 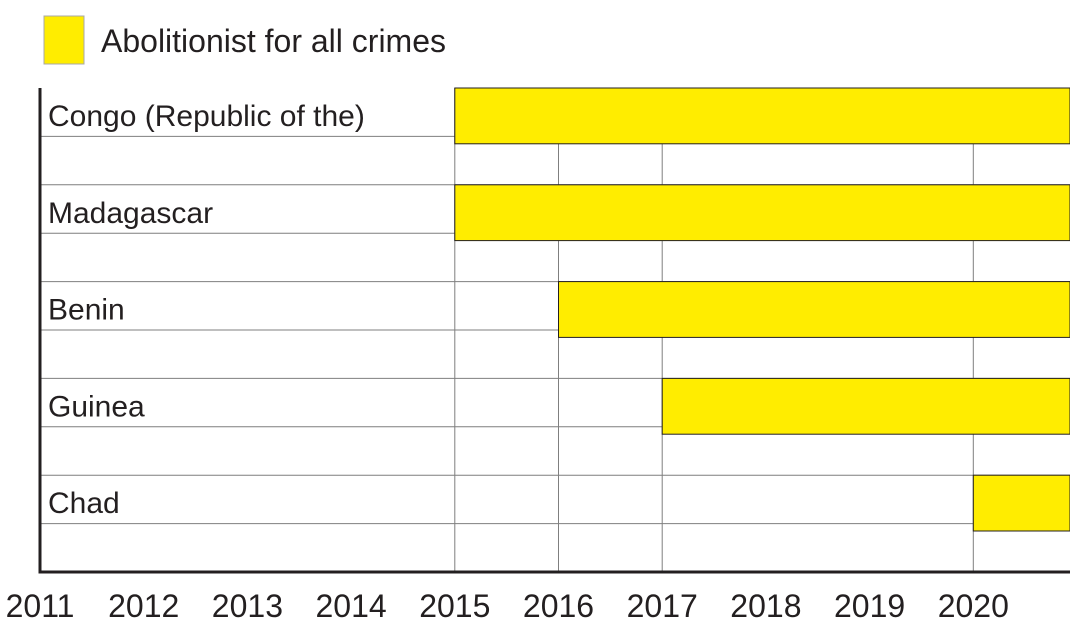 What do you see at coordinates (662, 603) in the screenshot?
I see `x-tick-label: 2017` at bounding box center [662, 603].